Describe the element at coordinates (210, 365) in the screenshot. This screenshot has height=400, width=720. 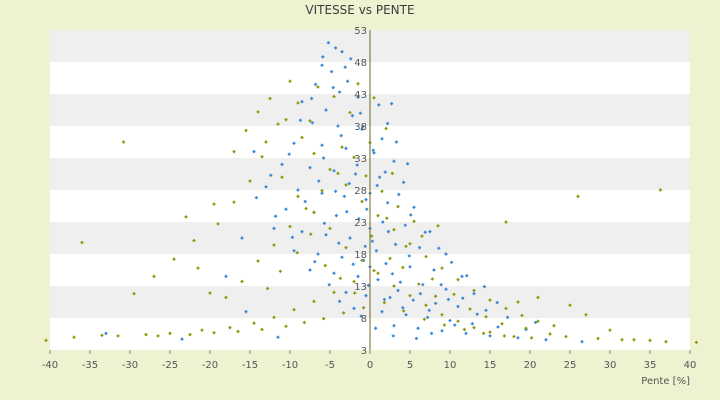
I see `x-tick-label: -20` at that location.